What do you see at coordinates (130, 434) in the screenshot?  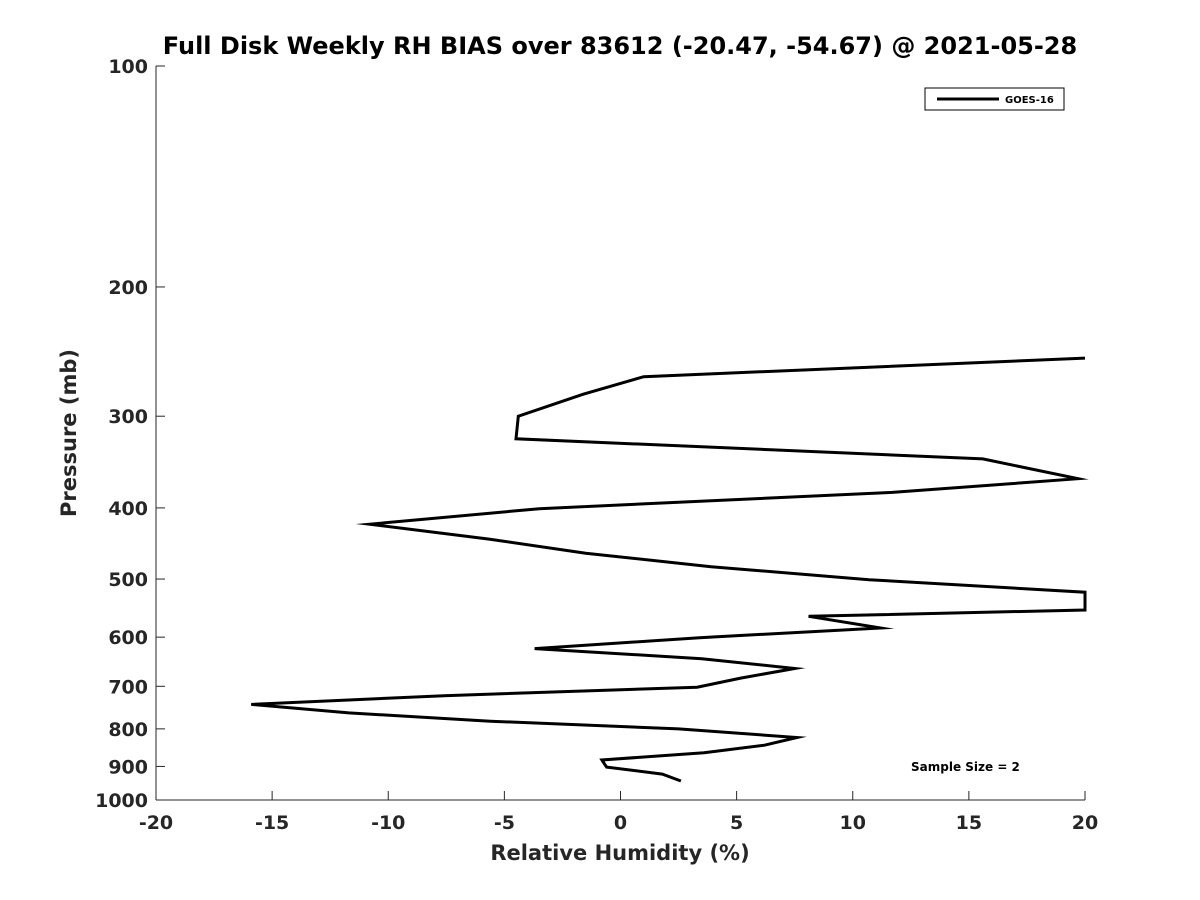 I see `y-axis: 100 200 300 400 500 600 700 800 900 1000` at bounding box center [130, 434].